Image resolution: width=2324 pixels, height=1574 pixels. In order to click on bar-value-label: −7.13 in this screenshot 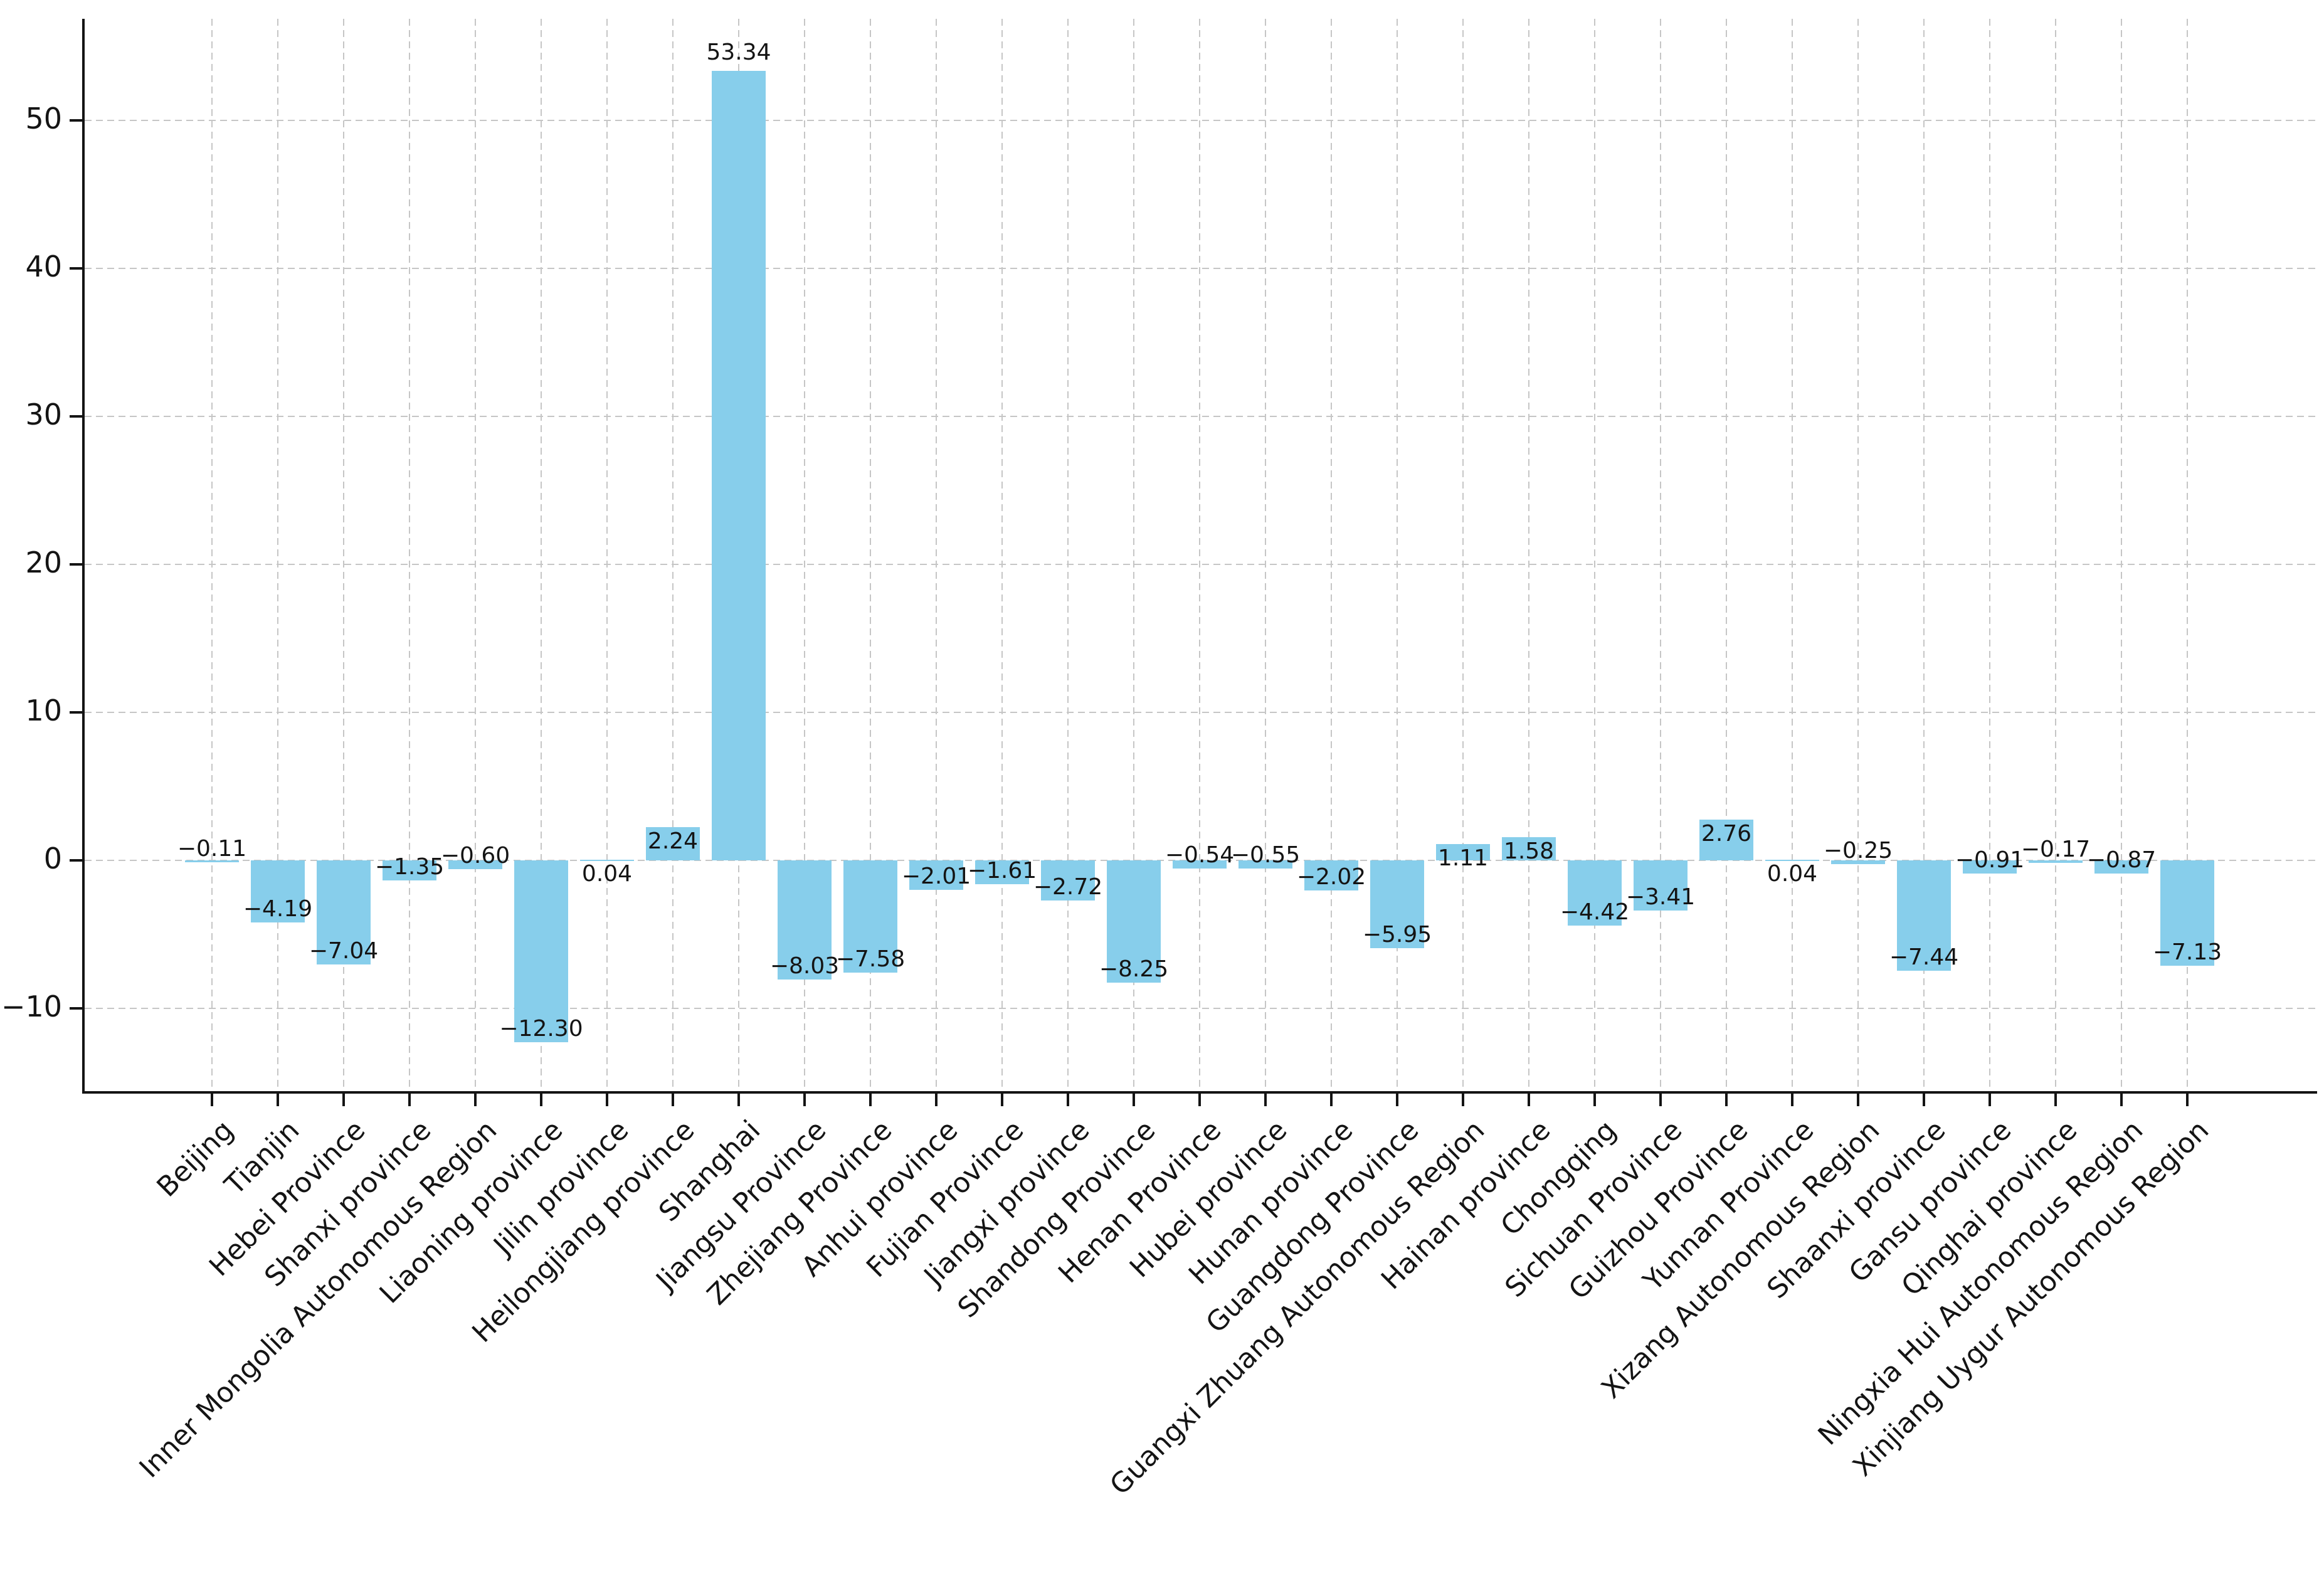, I will do `click(2187, 953)`.